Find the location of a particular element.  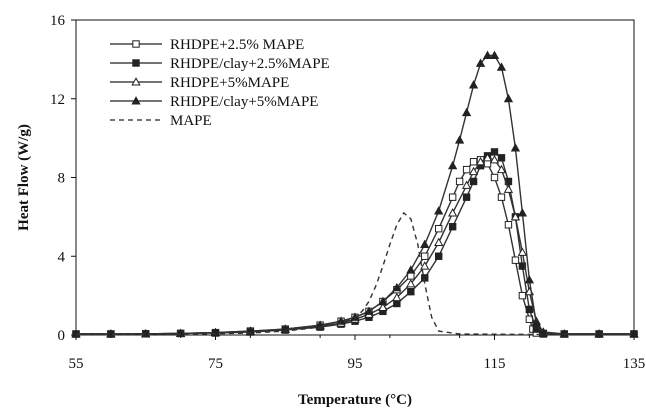

legend-item: RHDPE+5%MAPE is located at coordinates (199, 83).